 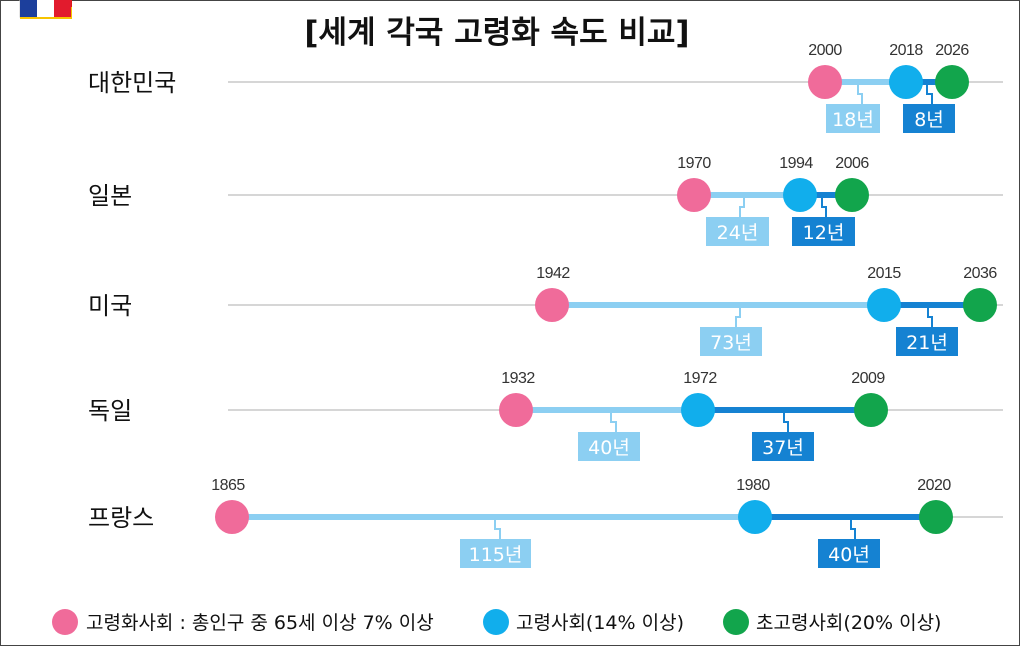 What do you see at coordinates (884, 273) in the screenshot?
I see `year-label: 2015` at bounding box center [884, 273].